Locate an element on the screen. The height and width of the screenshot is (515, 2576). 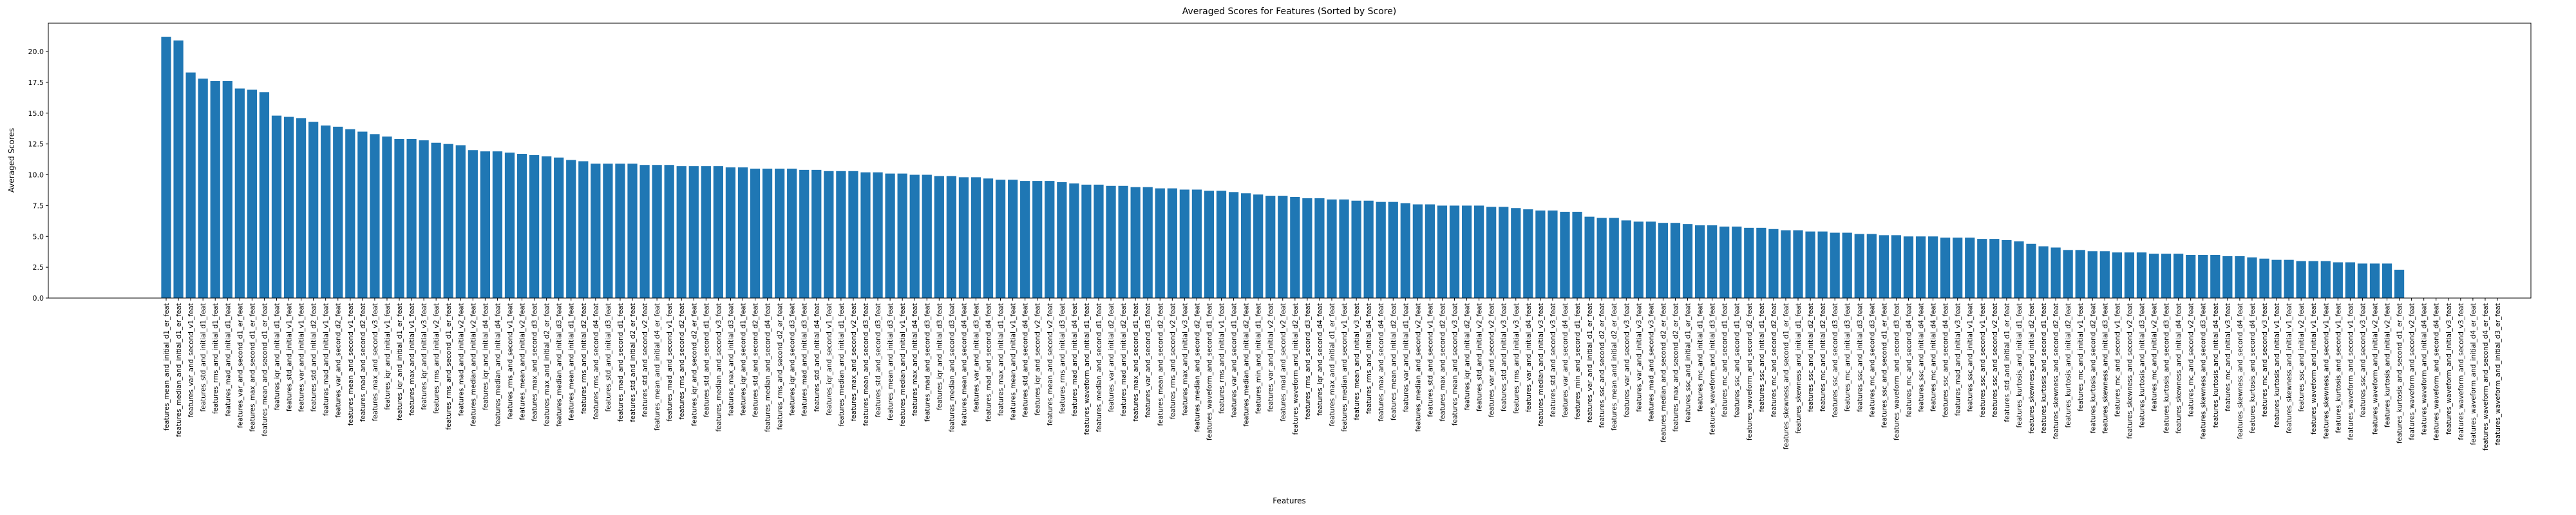
x-tick-label: features_kurtosis_and_second_d1_er_feat is located at coordinates (2400, 373).